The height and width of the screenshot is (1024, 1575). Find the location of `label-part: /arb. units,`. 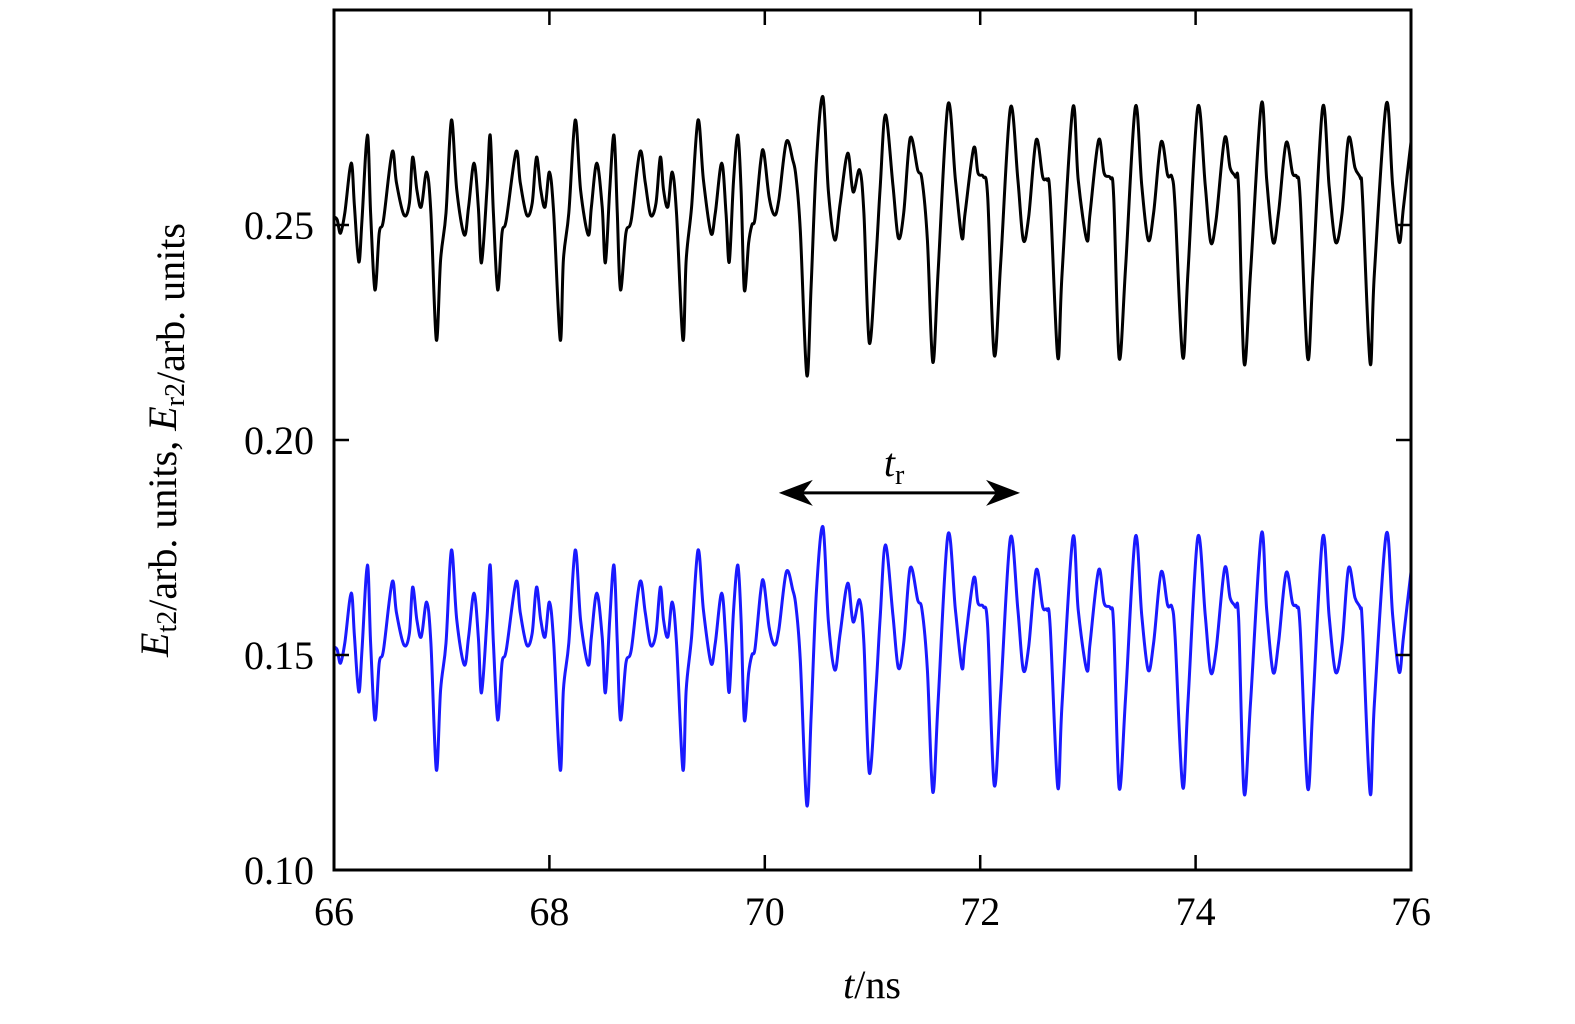

label-part: /arb. units, is located at coordinates (162, 521).